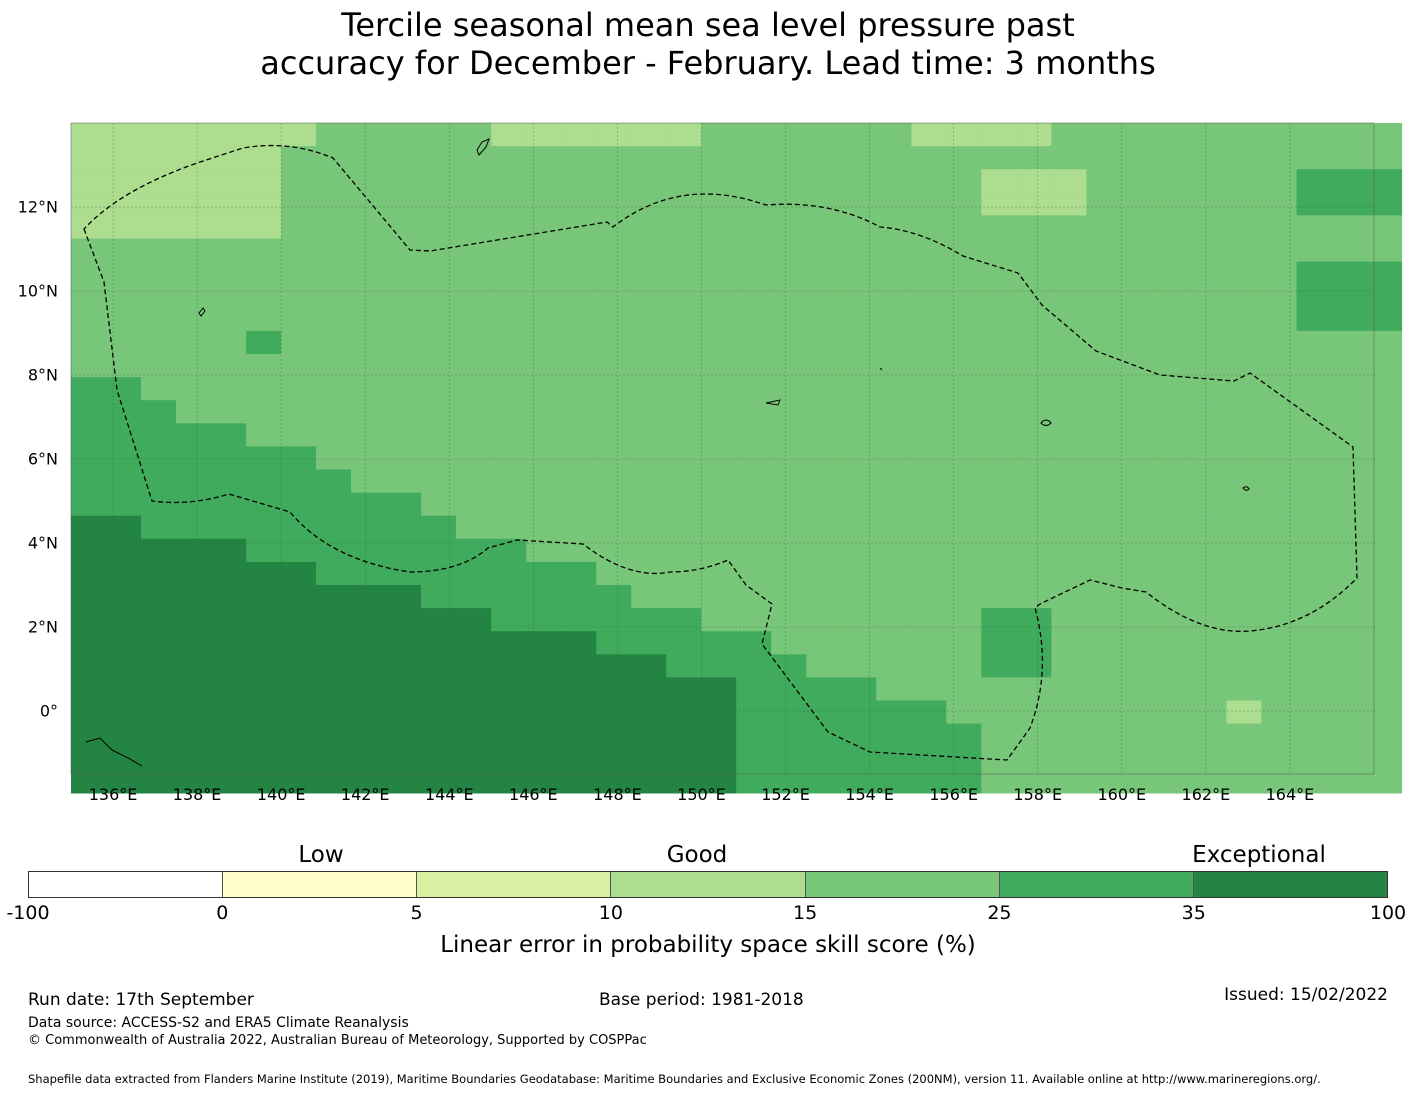 The image size is (1416, 1095). I want to click on longitude-tick: 156°E, so click(953, 794).